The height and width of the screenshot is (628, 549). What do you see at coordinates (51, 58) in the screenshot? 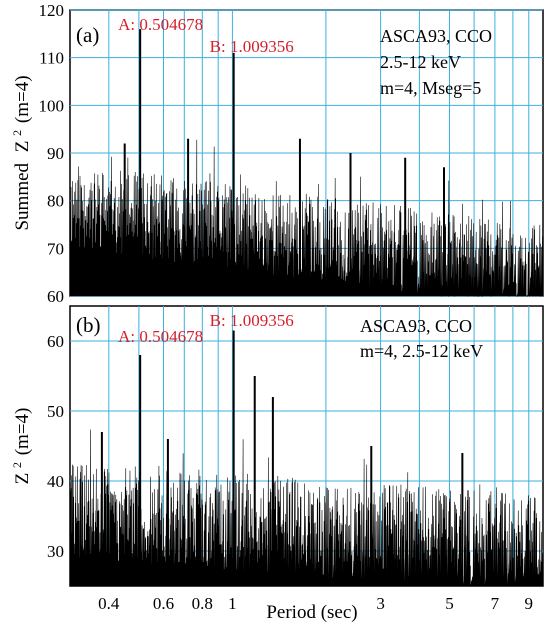
I see `y-tick-label: 110` at bounding box center [51, 58].